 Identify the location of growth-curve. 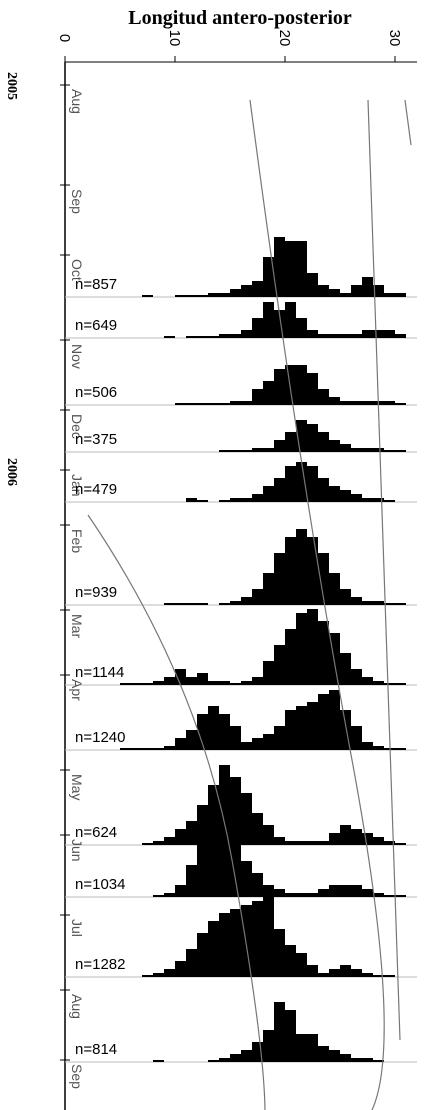
(384, 570).